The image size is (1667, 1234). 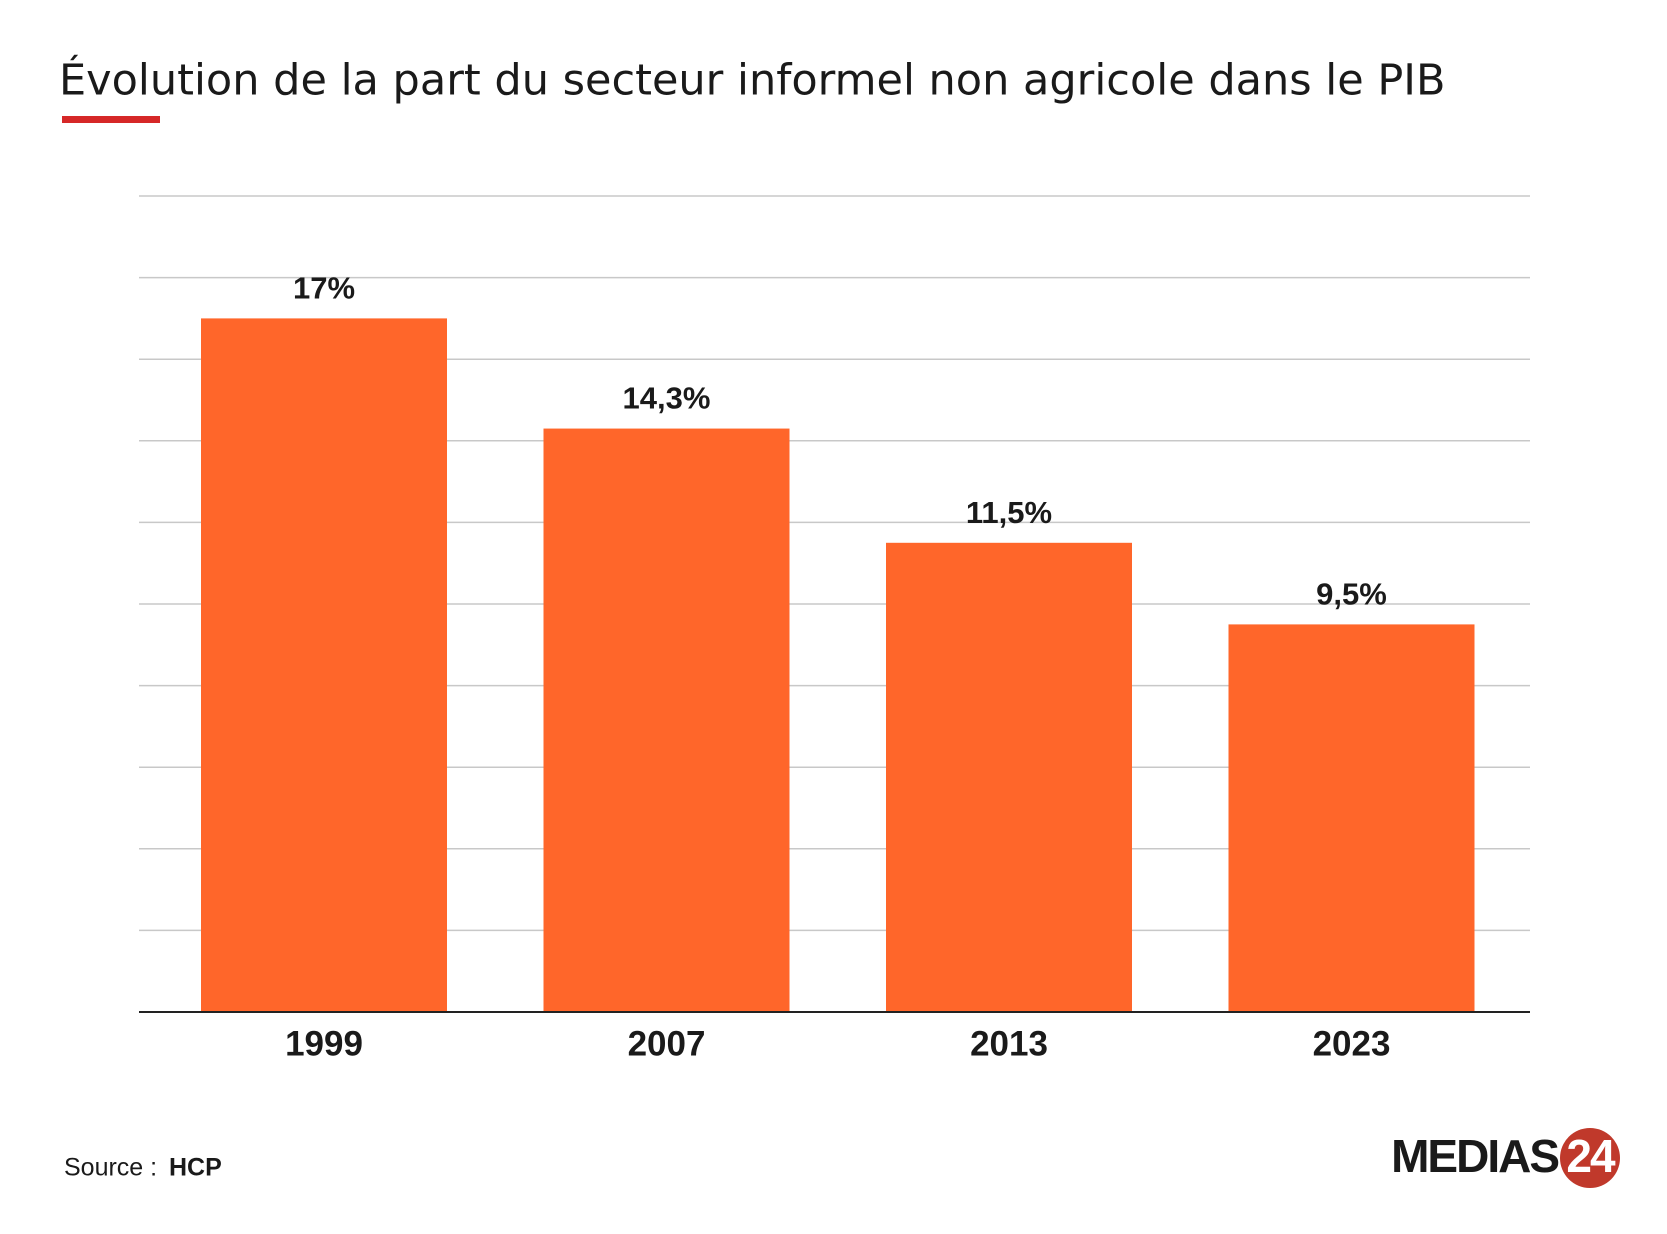 I want to click on value-label: 17%, so click(x=324, y=288).